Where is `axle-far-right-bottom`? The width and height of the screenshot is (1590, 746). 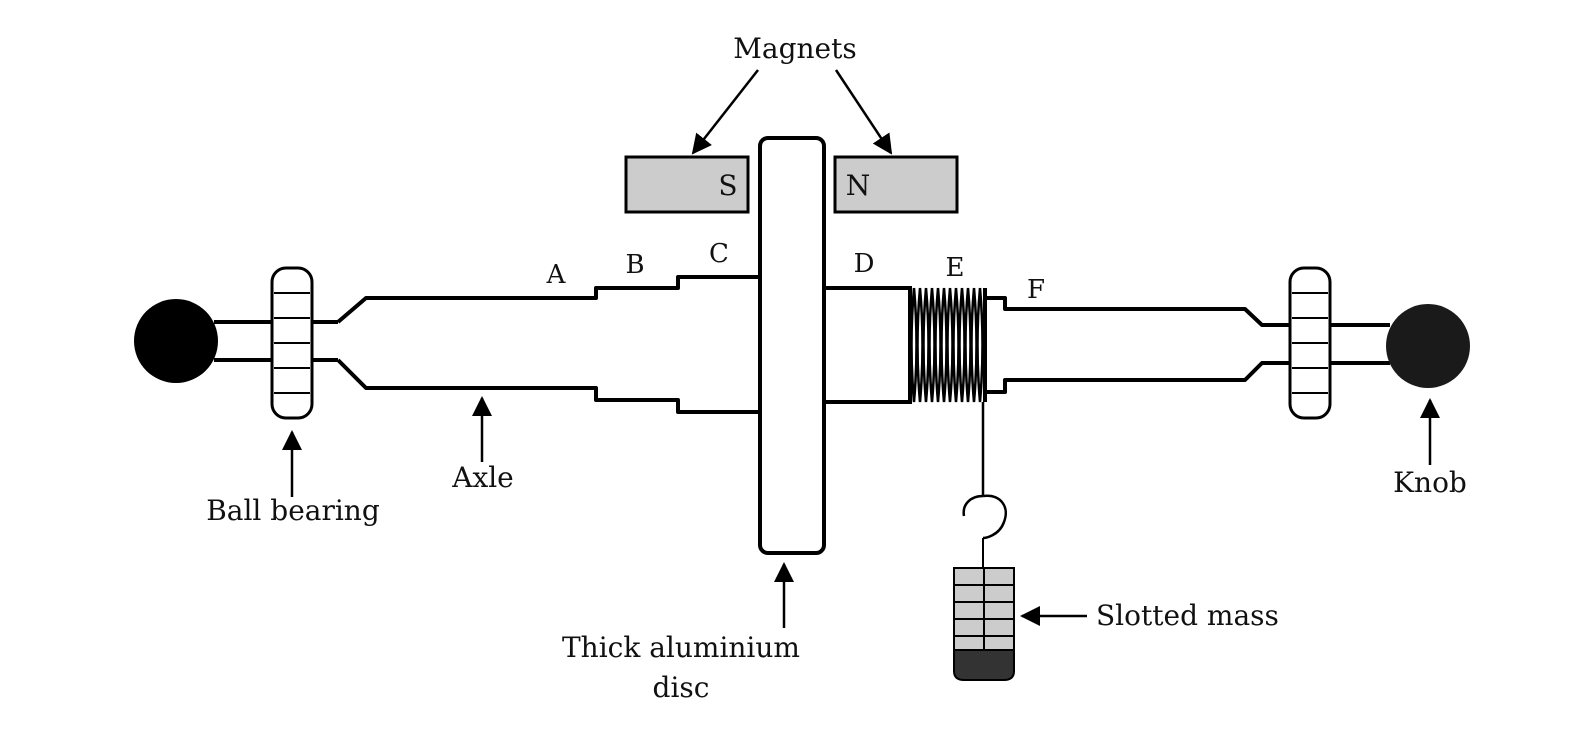
axle-far-right-bottom is located at coordinates (1137, 377).